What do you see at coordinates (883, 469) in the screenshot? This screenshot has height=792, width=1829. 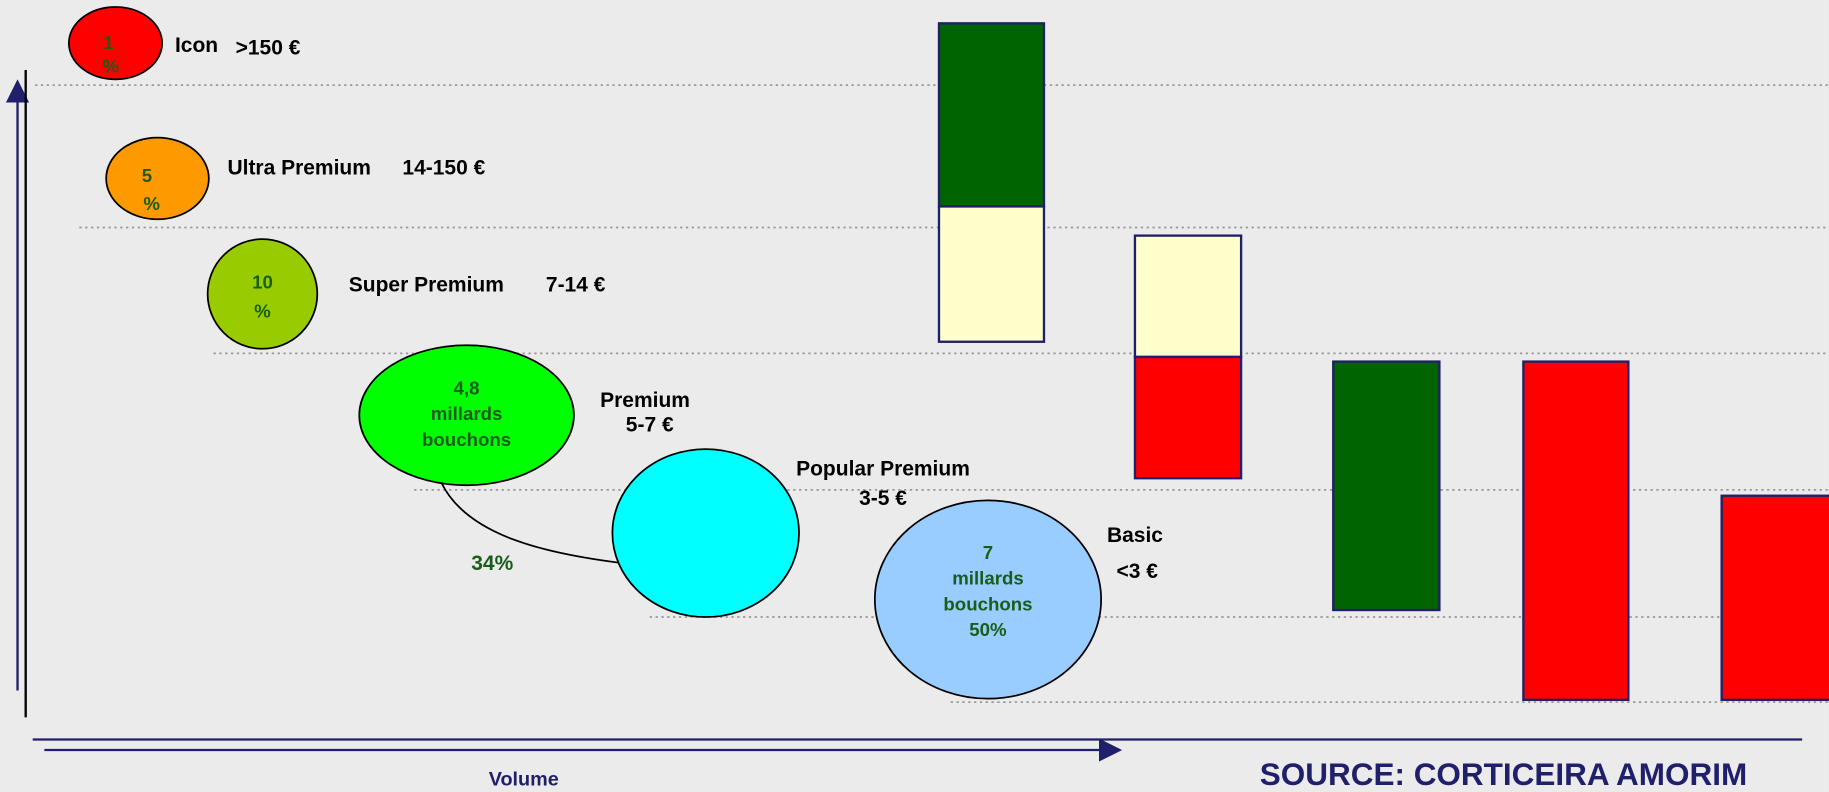 I see `segment-name: Popular Premium` at bounding box center [883, 469].